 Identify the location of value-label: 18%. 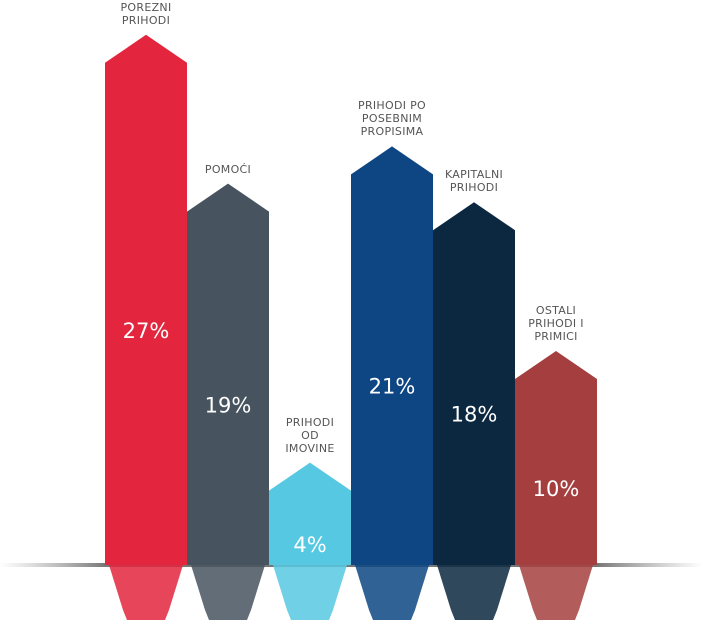
(474, 415).